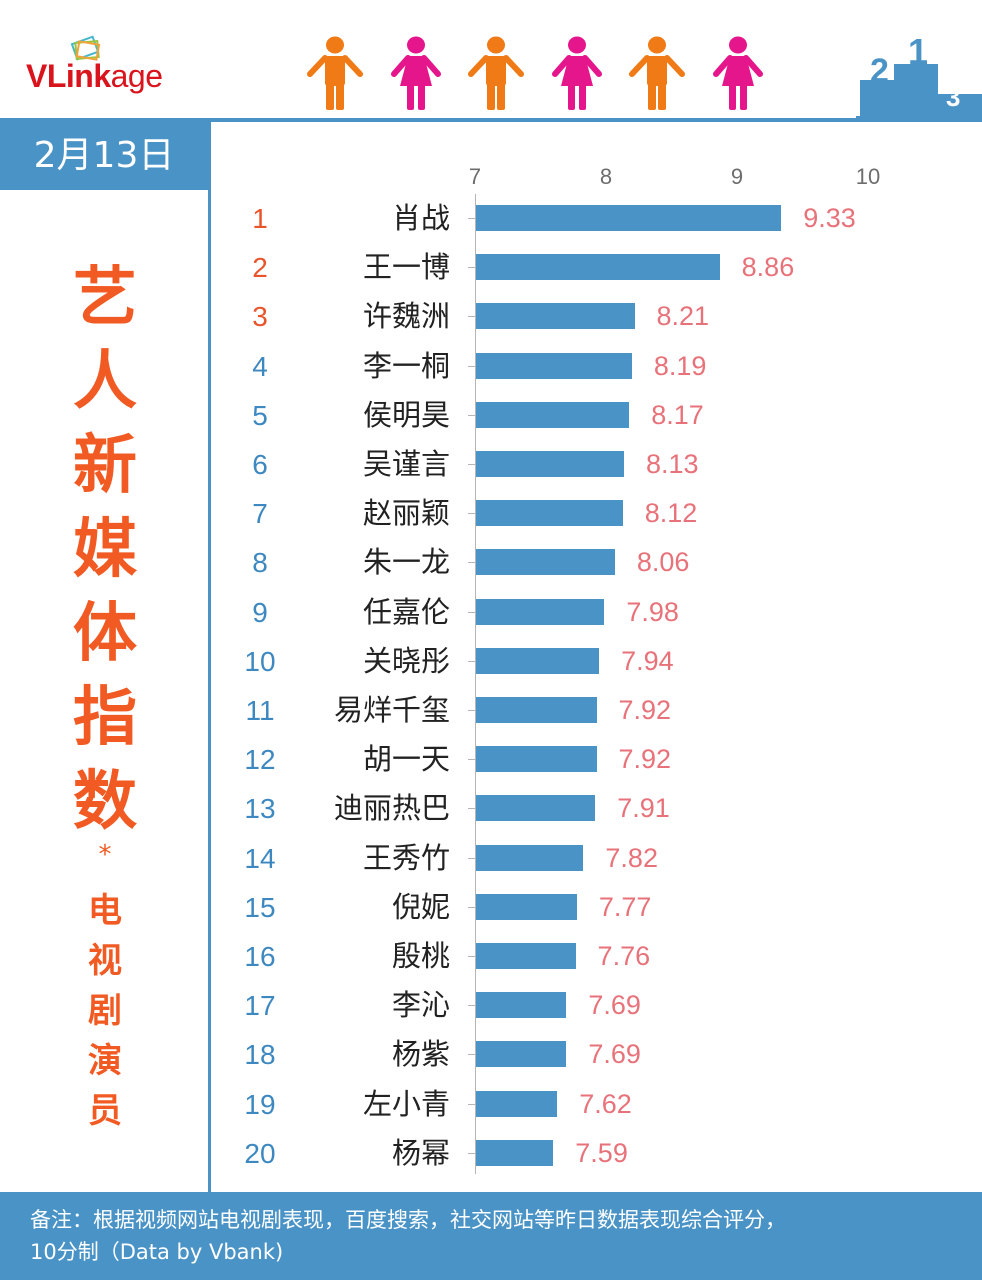 This screenshot has height=1280, width=982. What do you see at coordinates (406, 660) in the screenshot?
I see `artist-name: 关晓彤` at bounding box center [406, 660].